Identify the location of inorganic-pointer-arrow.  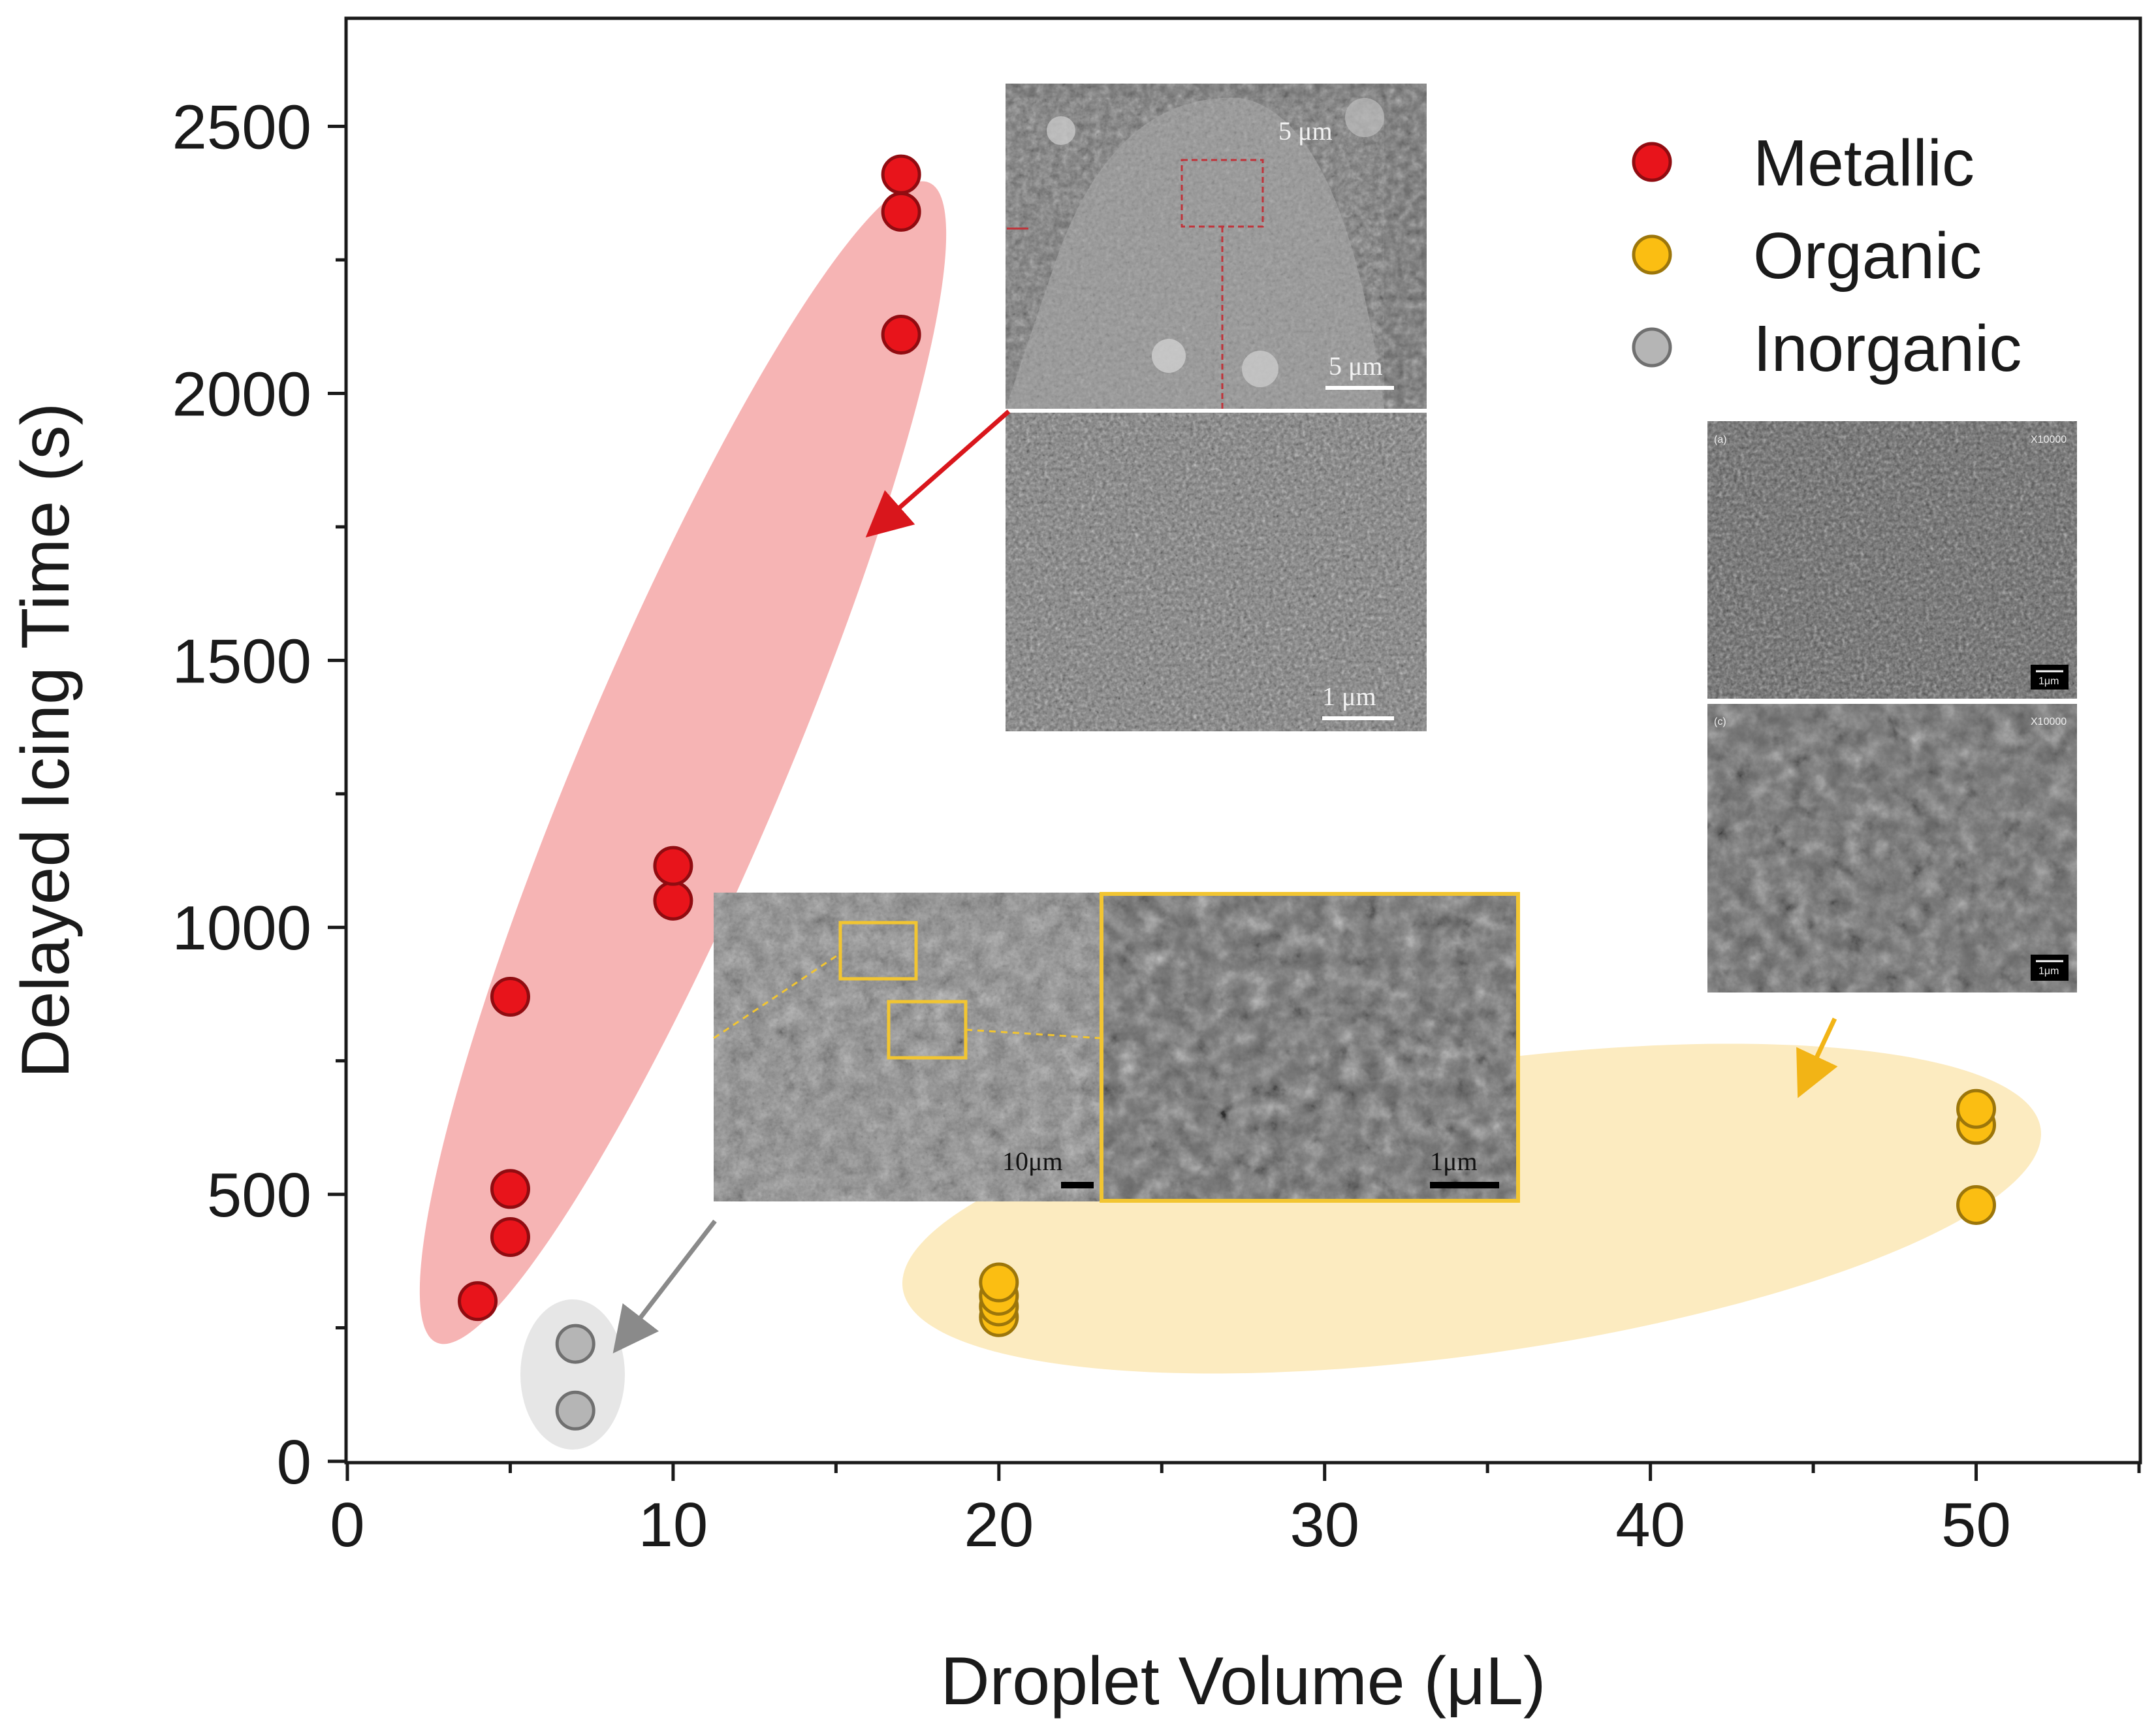
(664, 1286).